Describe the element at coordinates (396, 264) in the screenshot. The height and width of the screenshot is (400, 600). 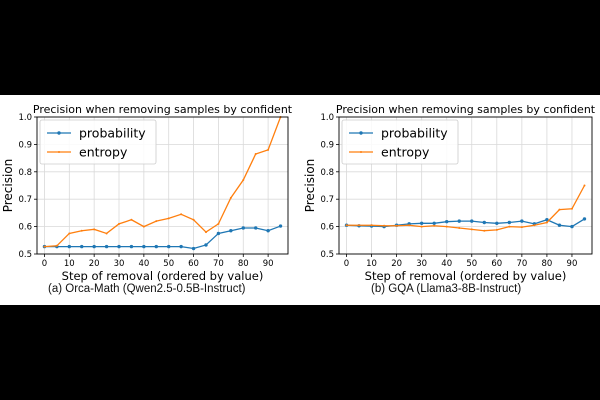
I see `chart-2-x-tick-label-2: 20` at that location.